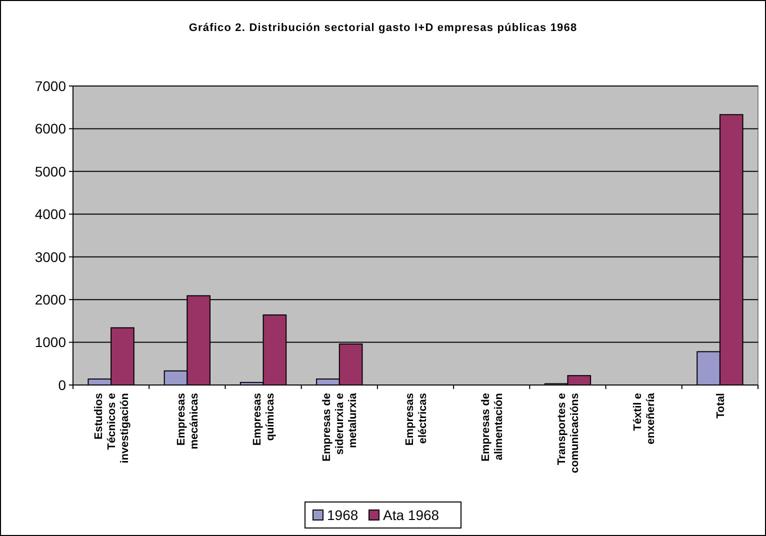  Describe the element at coordinates (264, 419) in the screenshot. I see `x-tick-label: Empresas químicas` at that location.